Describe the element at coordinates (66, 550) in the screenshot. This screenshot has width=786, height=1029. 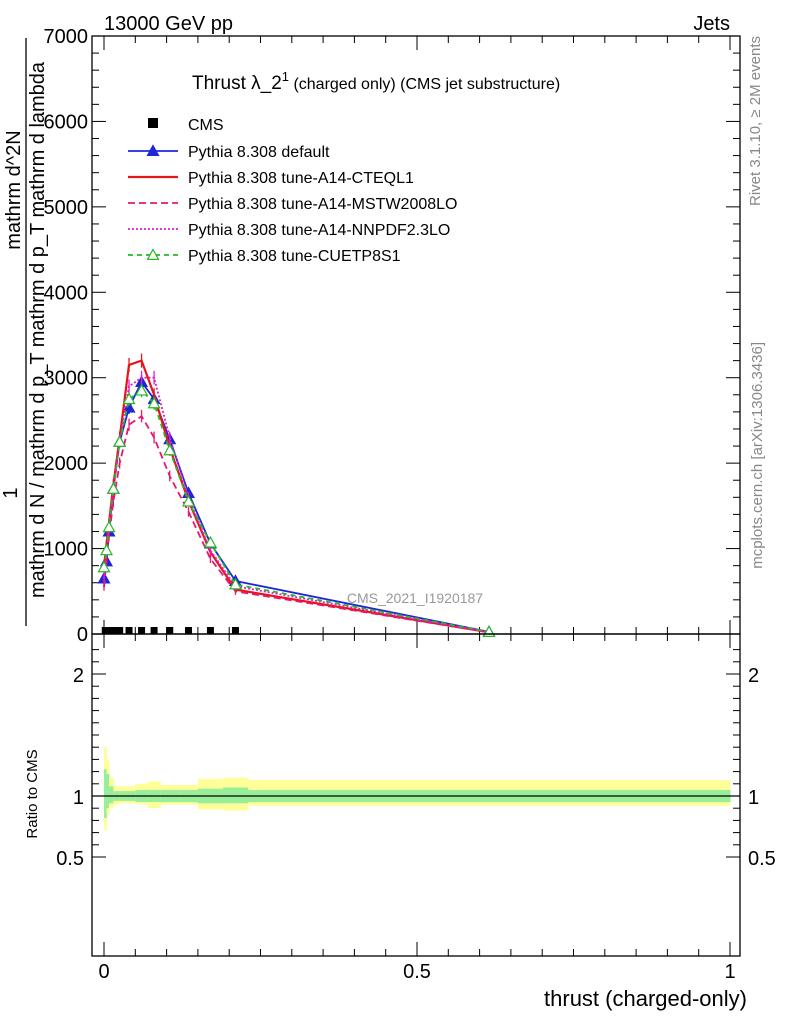
I see `main-ytick-label: 1000` at that location.